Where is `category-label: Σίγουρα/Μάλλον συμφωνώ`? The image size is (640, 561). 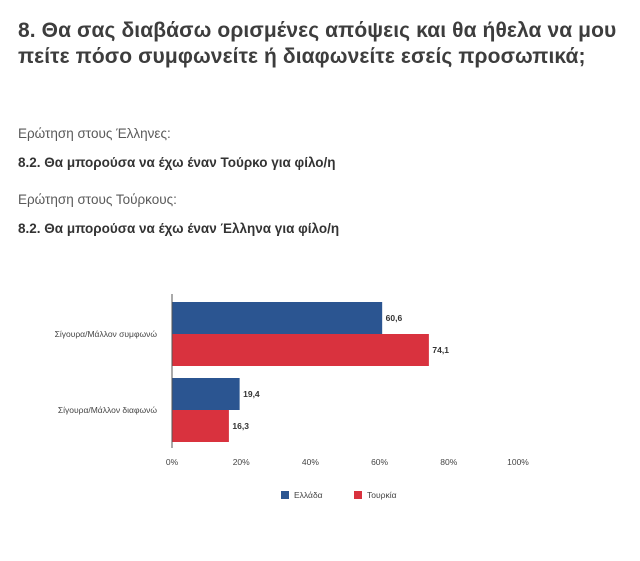
category-label: Σίγουρα/Μάλλον συμφωνώ is located at coordinates (106, 334).